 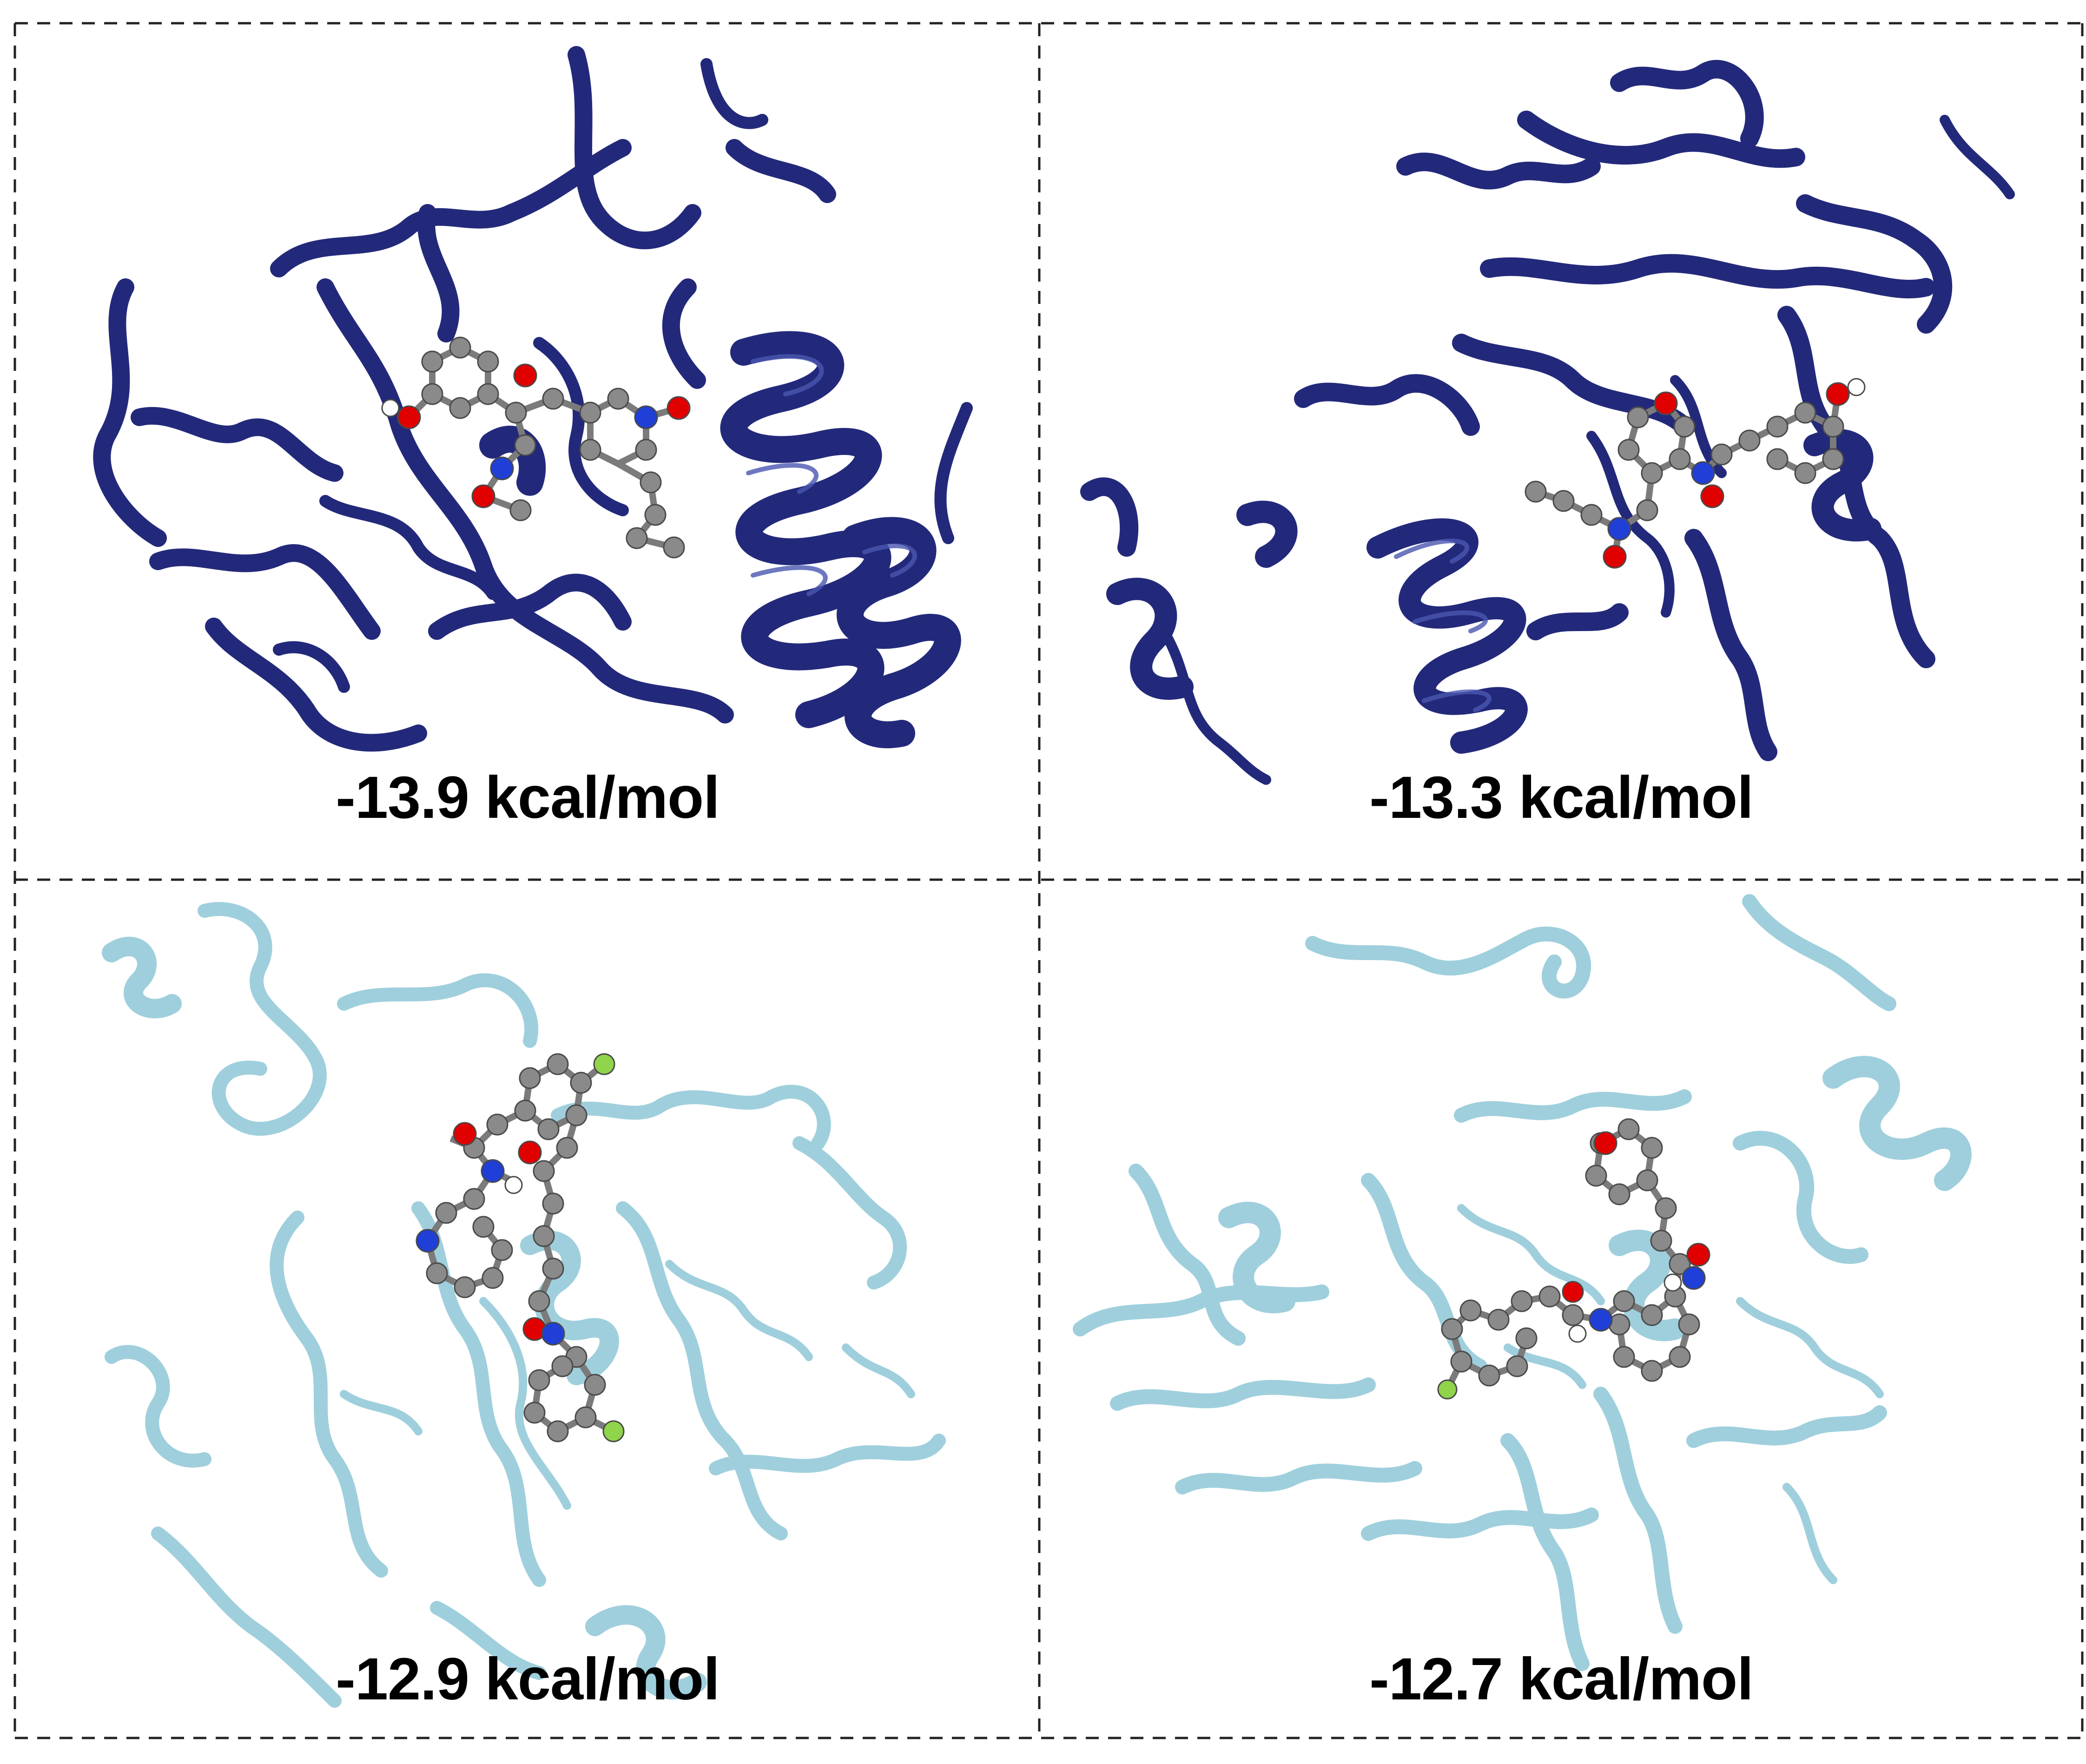 What do you see at coordinates (1561, 797) in the screenshot?
I see `binding-energy-label: -13.3 kcal/mol` at bounding box center [1561, 797].